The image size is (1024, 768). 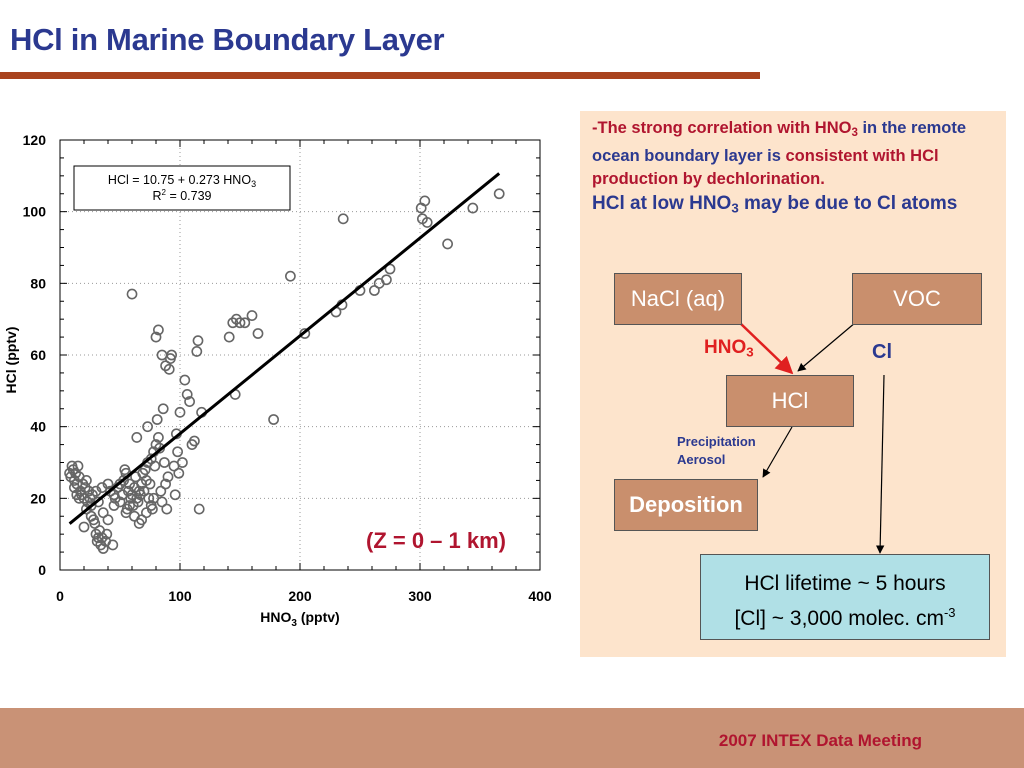 I want to click on title-underline, so click(x=380, y=75).